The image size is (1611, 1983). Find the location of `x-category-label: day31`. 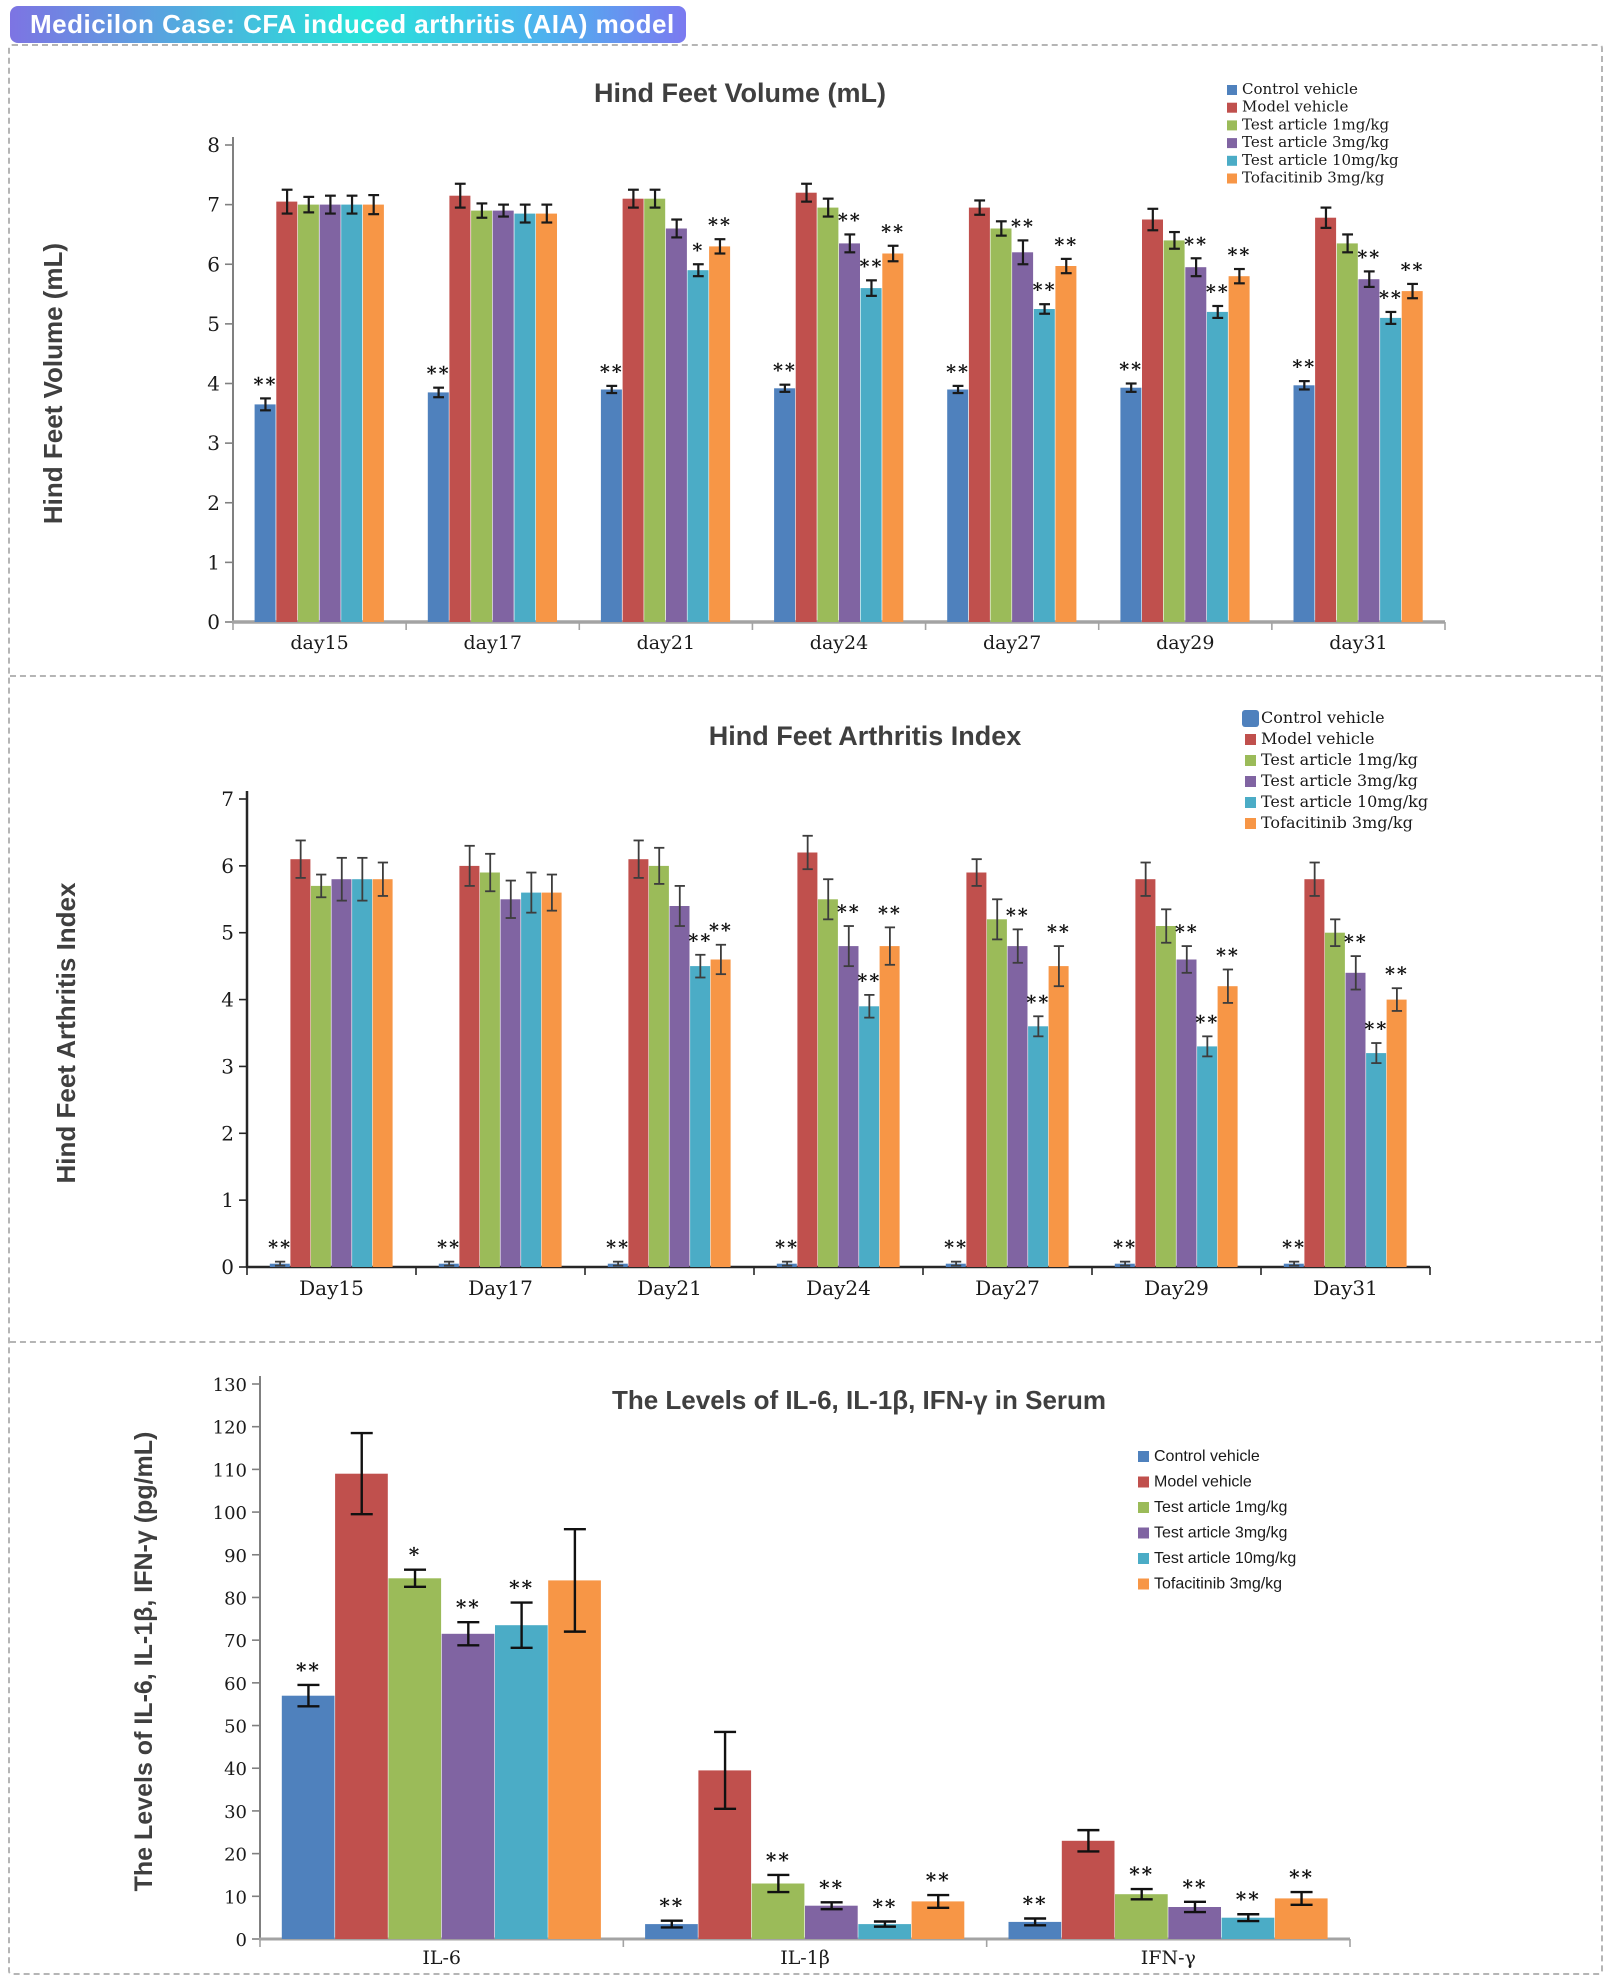

x-category-label: day31 is located at coordinates (1358, 643).